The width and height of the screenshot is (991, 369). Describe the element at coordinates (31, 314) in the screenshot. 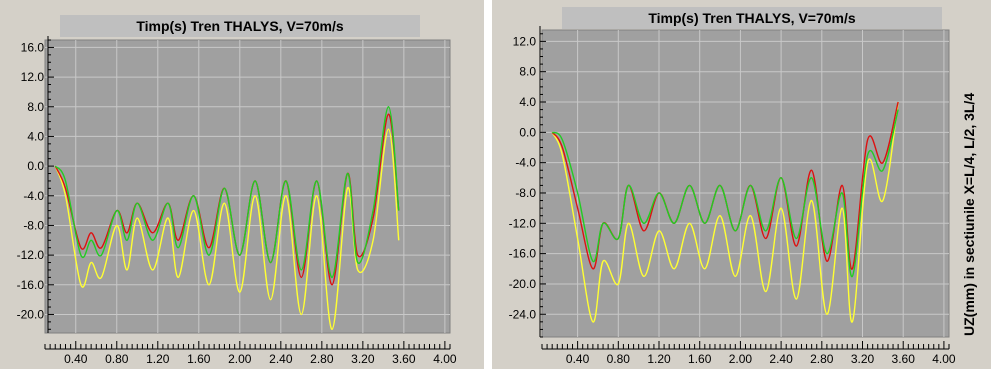

I see `left-y-tick-label-9: -20.0` at that location.